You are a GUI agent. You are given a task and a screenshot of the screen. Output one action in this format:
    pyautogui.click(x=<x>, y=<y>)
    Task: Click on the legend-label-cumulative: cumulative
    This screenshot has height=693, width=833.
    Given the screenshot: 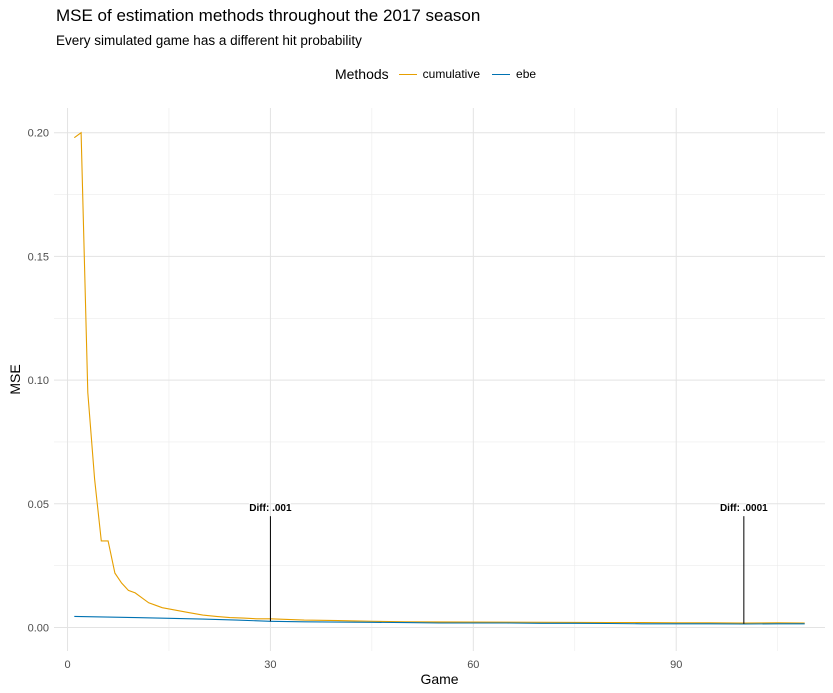 What is the action you would take?
    pyautogui.click(x=451, y=74)
    